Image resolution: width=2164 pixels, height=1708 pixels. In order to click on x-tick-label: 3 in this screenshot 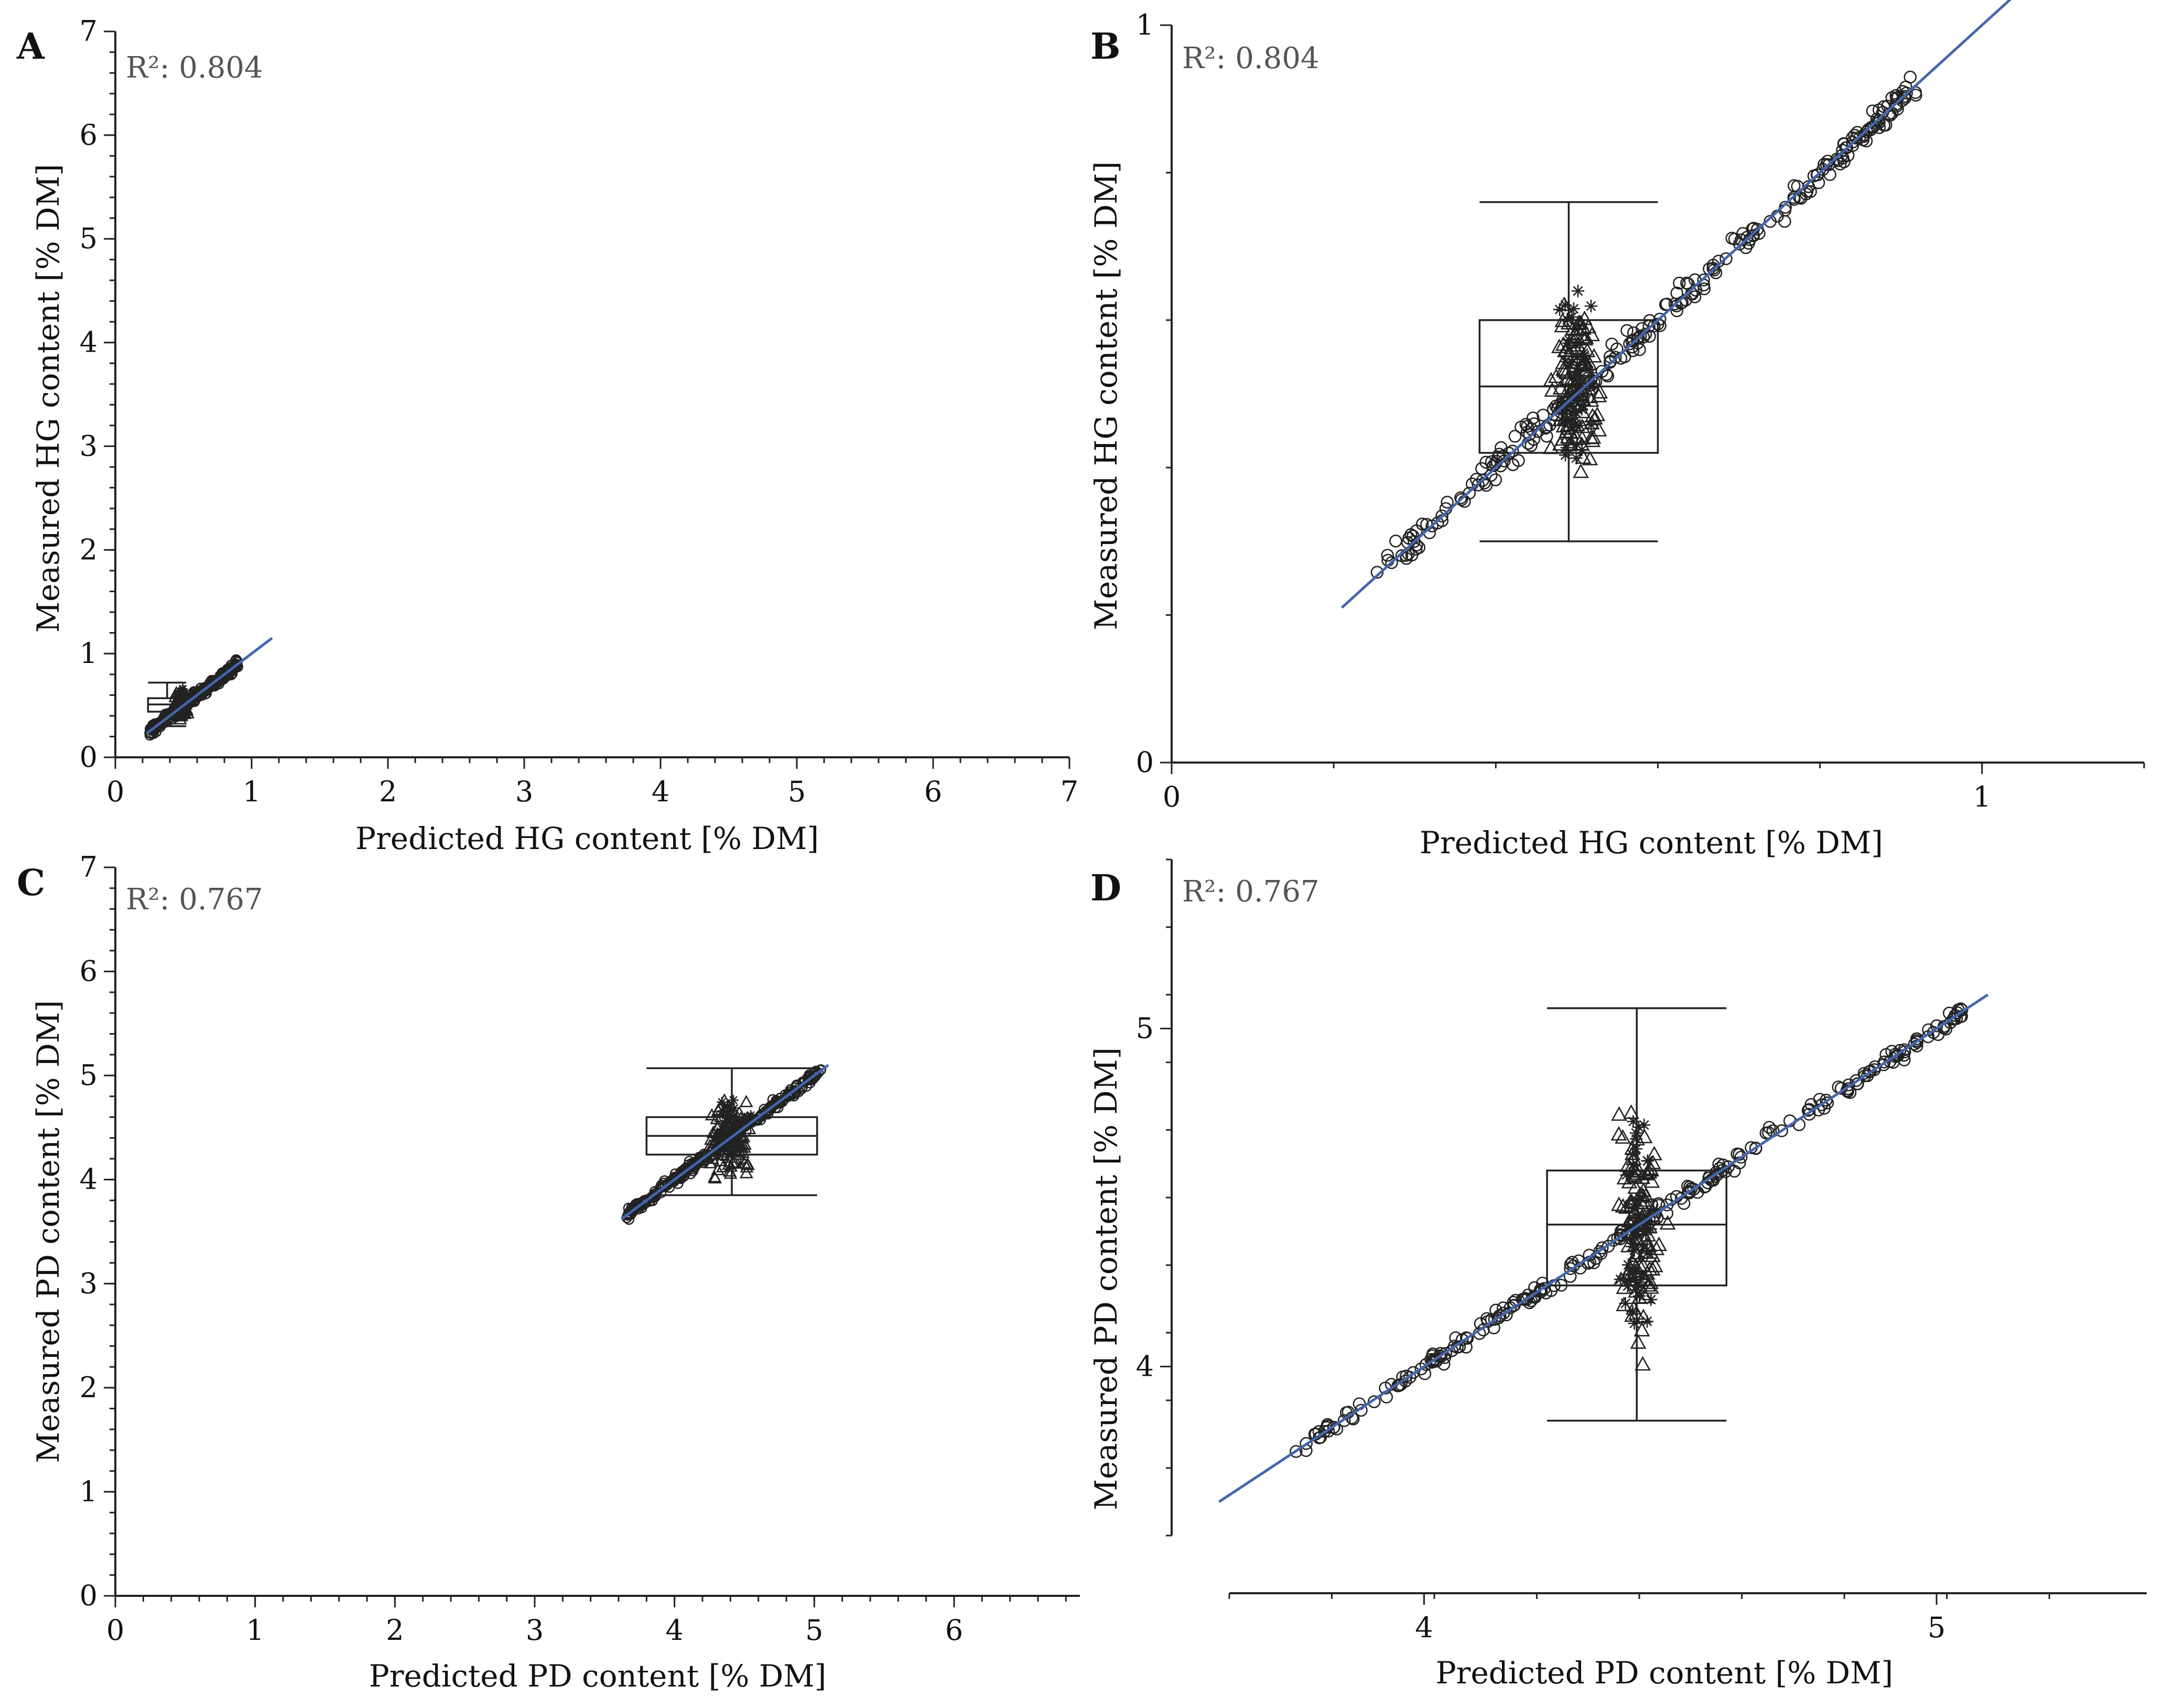, I will do `click(524, 792)`.